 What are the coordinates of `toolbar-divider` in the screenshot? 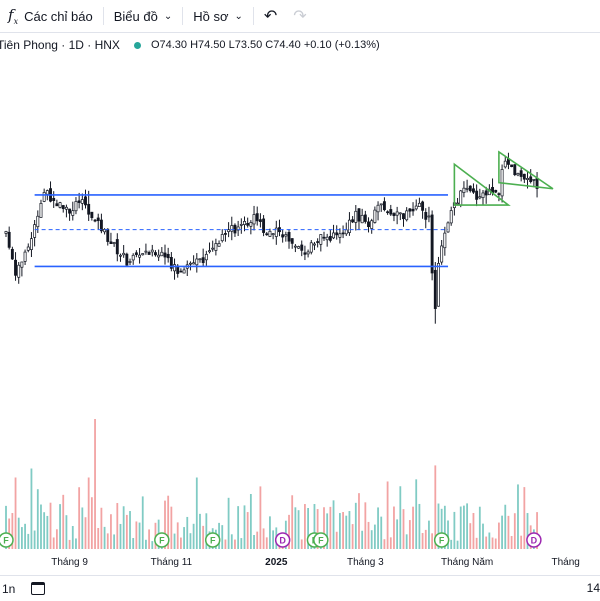 It's located at (253, 16).